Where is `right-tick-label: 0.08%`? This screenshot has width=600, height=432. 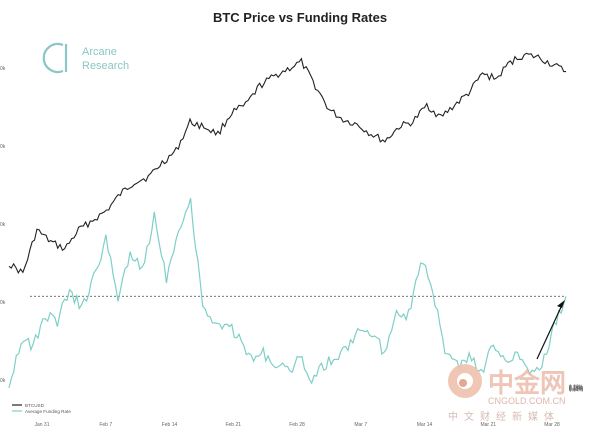 right-tick-label: 0.08% is located at coordinates (576, 390).